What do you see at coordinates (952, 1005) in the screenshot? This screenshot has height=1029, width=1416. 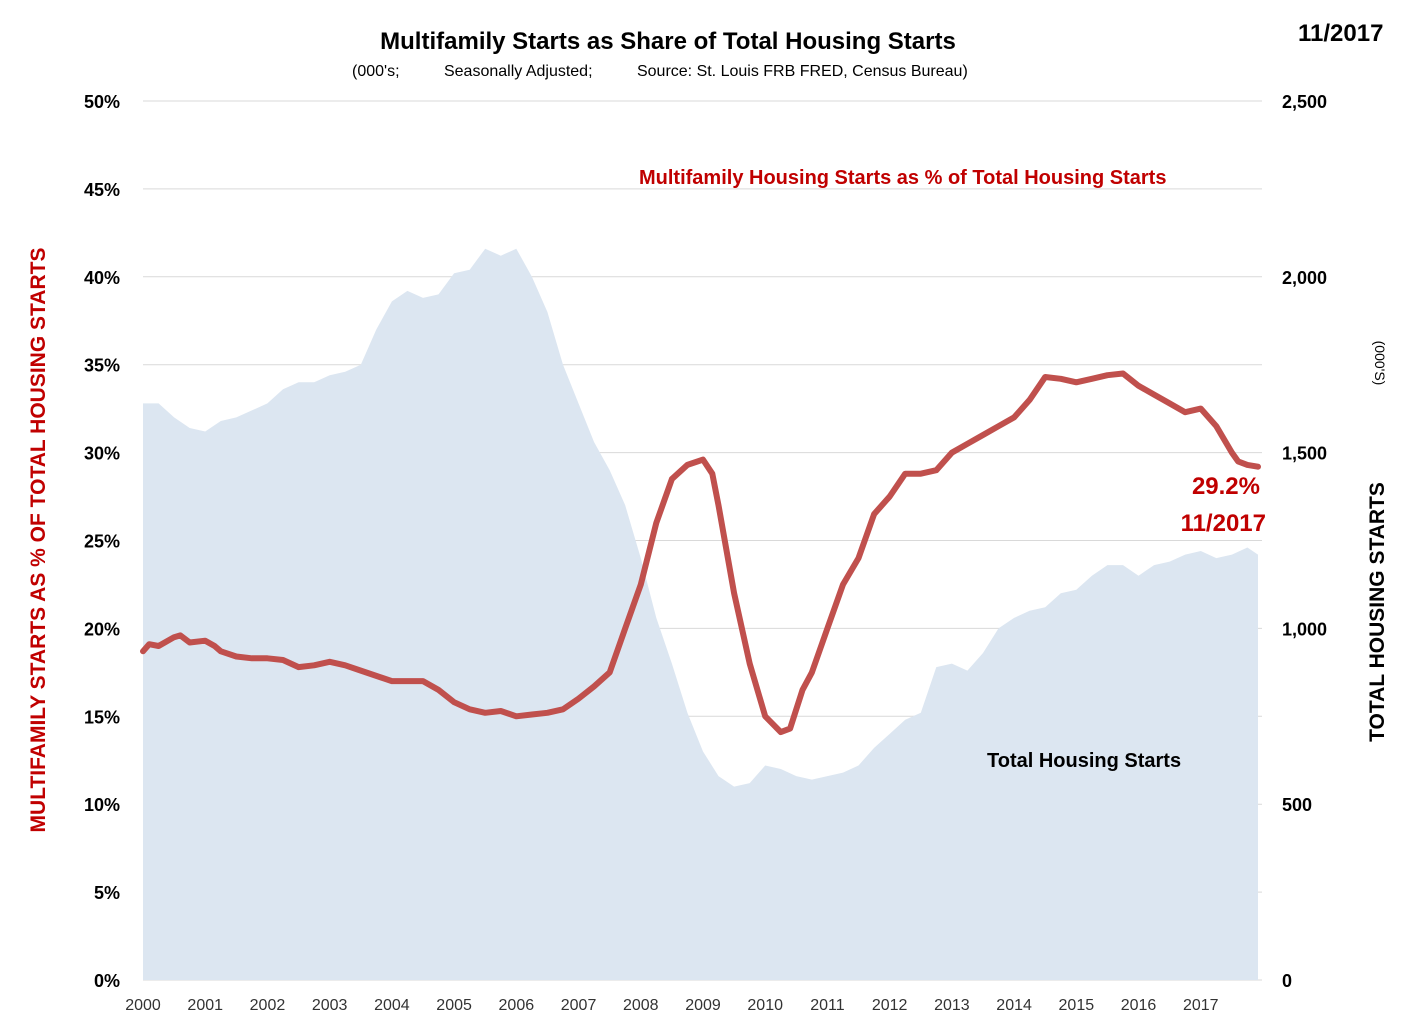 I see `x-tick-label: 2013` at bounding box center [952, 1005].